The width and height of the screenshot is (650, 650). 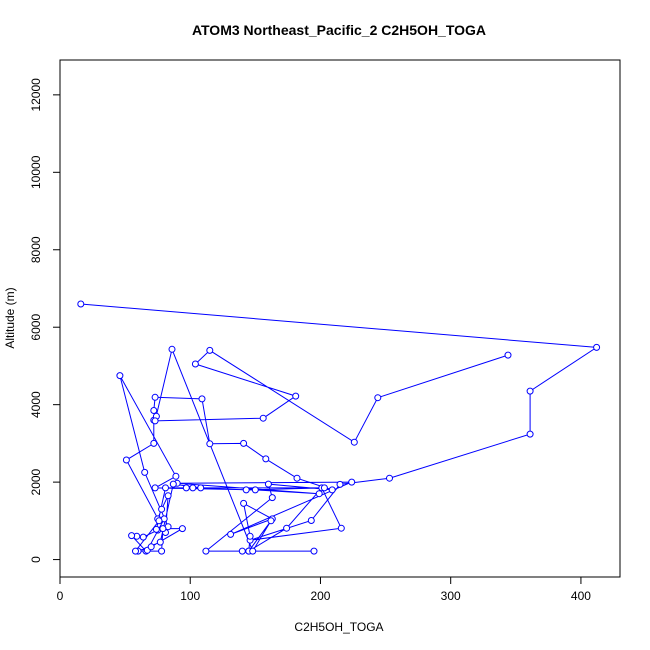 I want to click on x-axis: 0 100 200 300 400, so click(x=324, y=589).